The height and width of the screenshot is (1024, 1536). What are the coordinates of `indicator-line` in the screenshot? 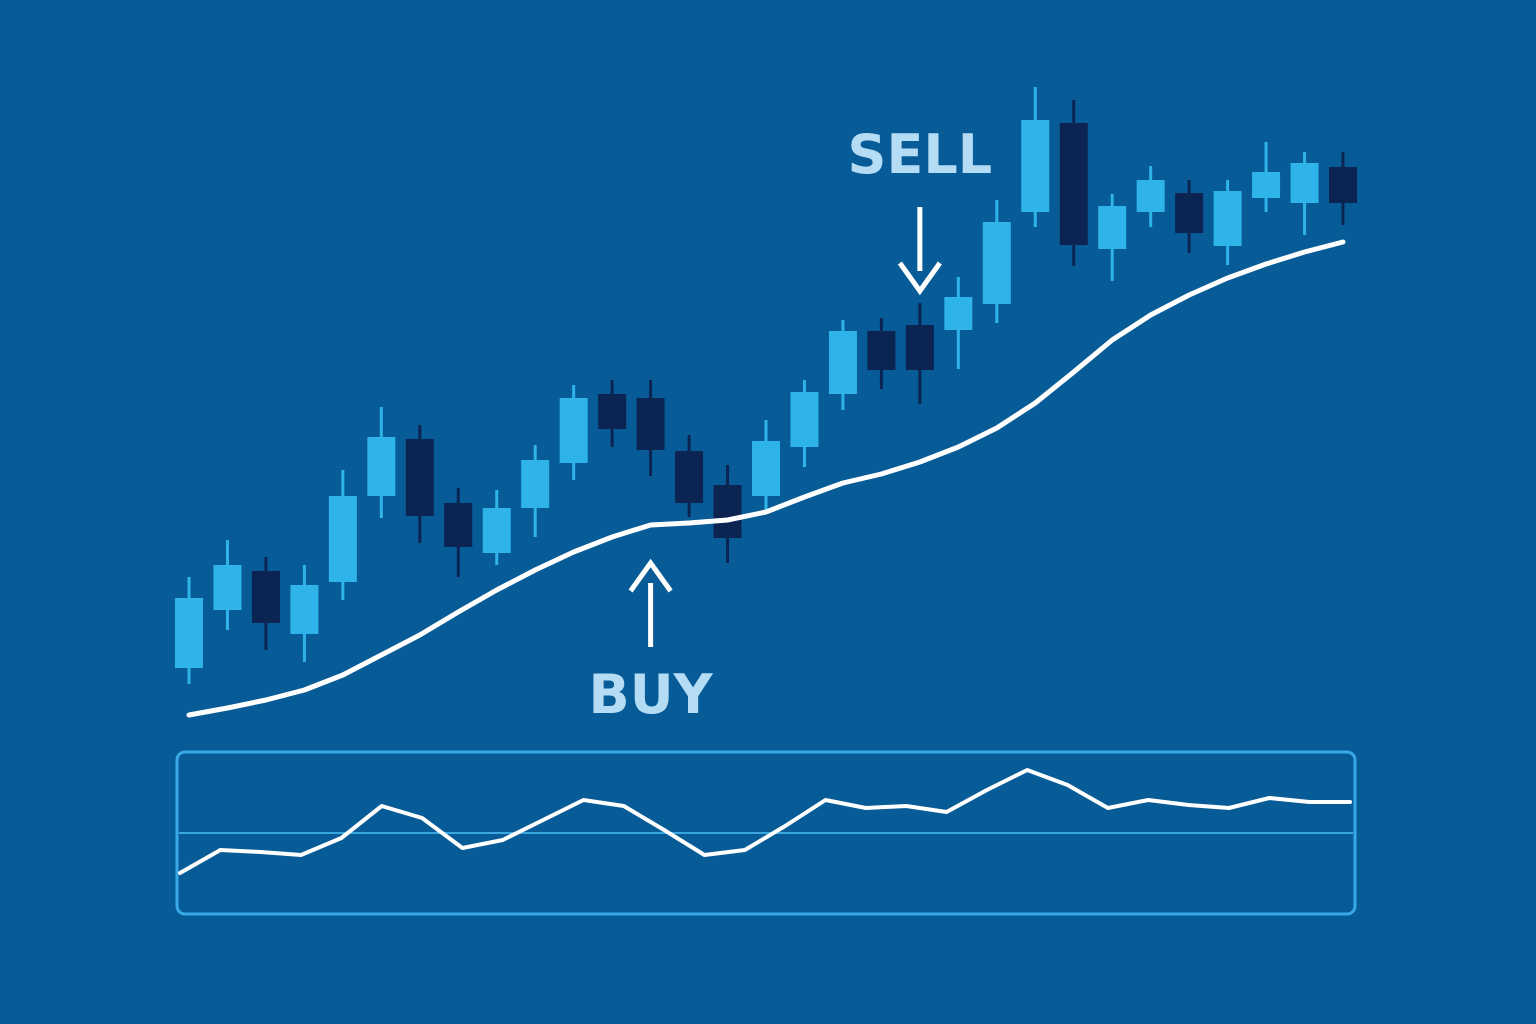 It's located at (765, 821).